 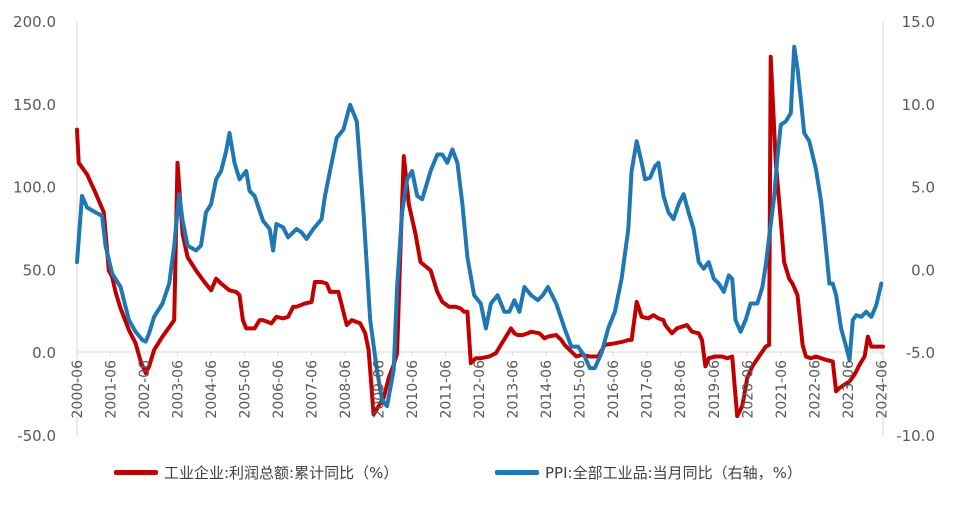 I want to click on legend-swatch-ppi, so click(x=517, y=472).